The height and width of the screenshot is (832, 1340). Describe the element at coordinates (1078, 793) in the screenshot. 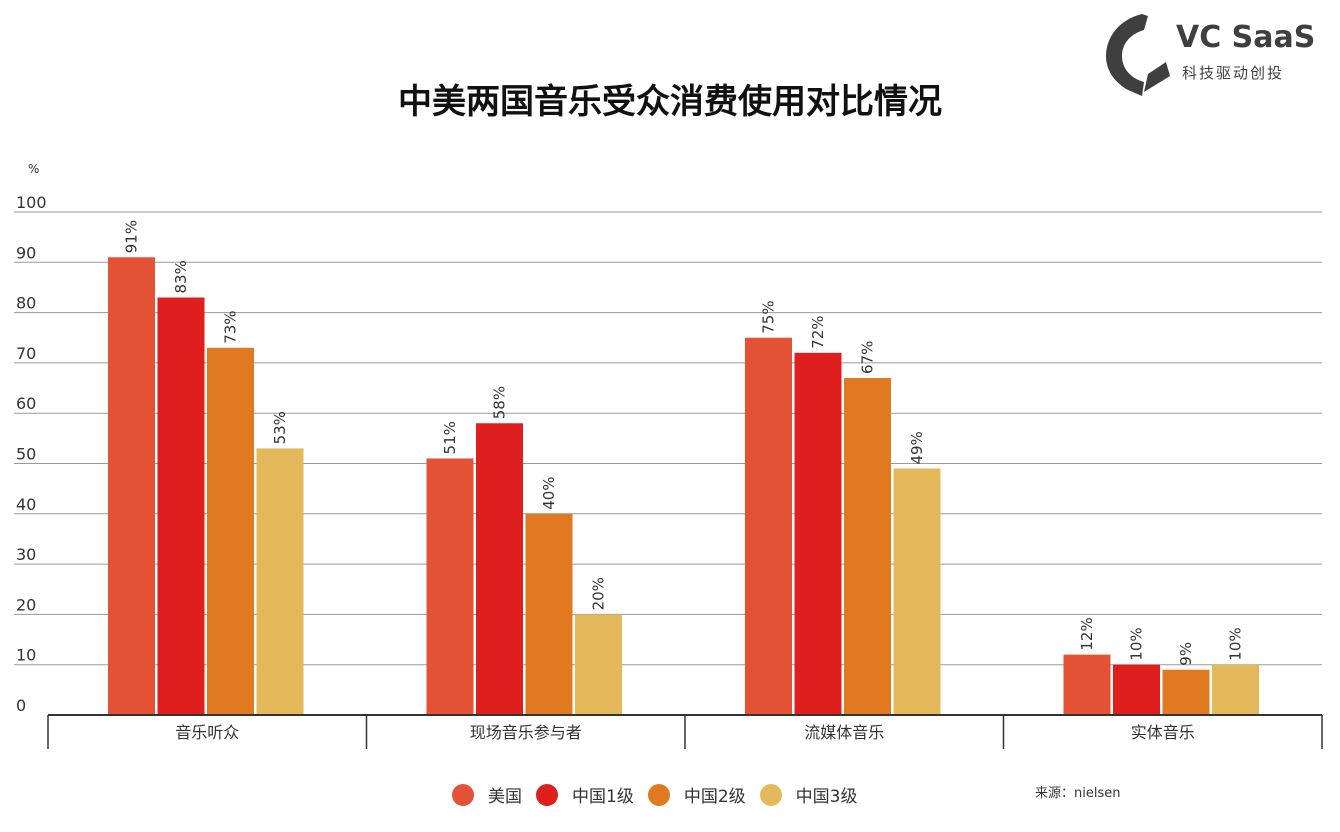

I see `source-note: 来源：nielsen` at that location.